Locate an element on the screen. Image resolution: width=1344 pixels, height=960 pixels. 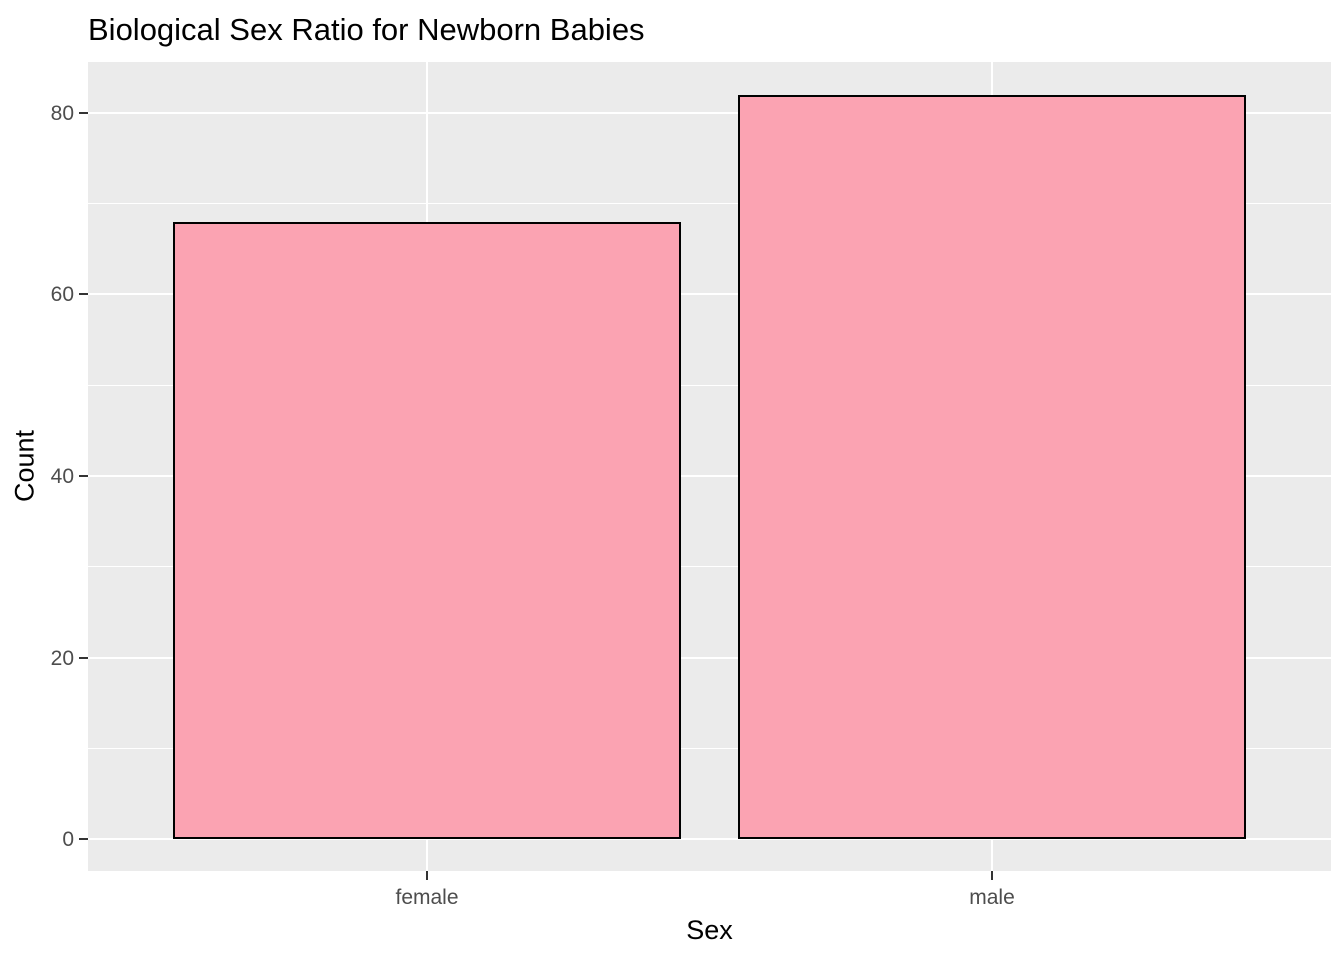
y-axis-tick-label: 20 is located at coordinates (62, 658).